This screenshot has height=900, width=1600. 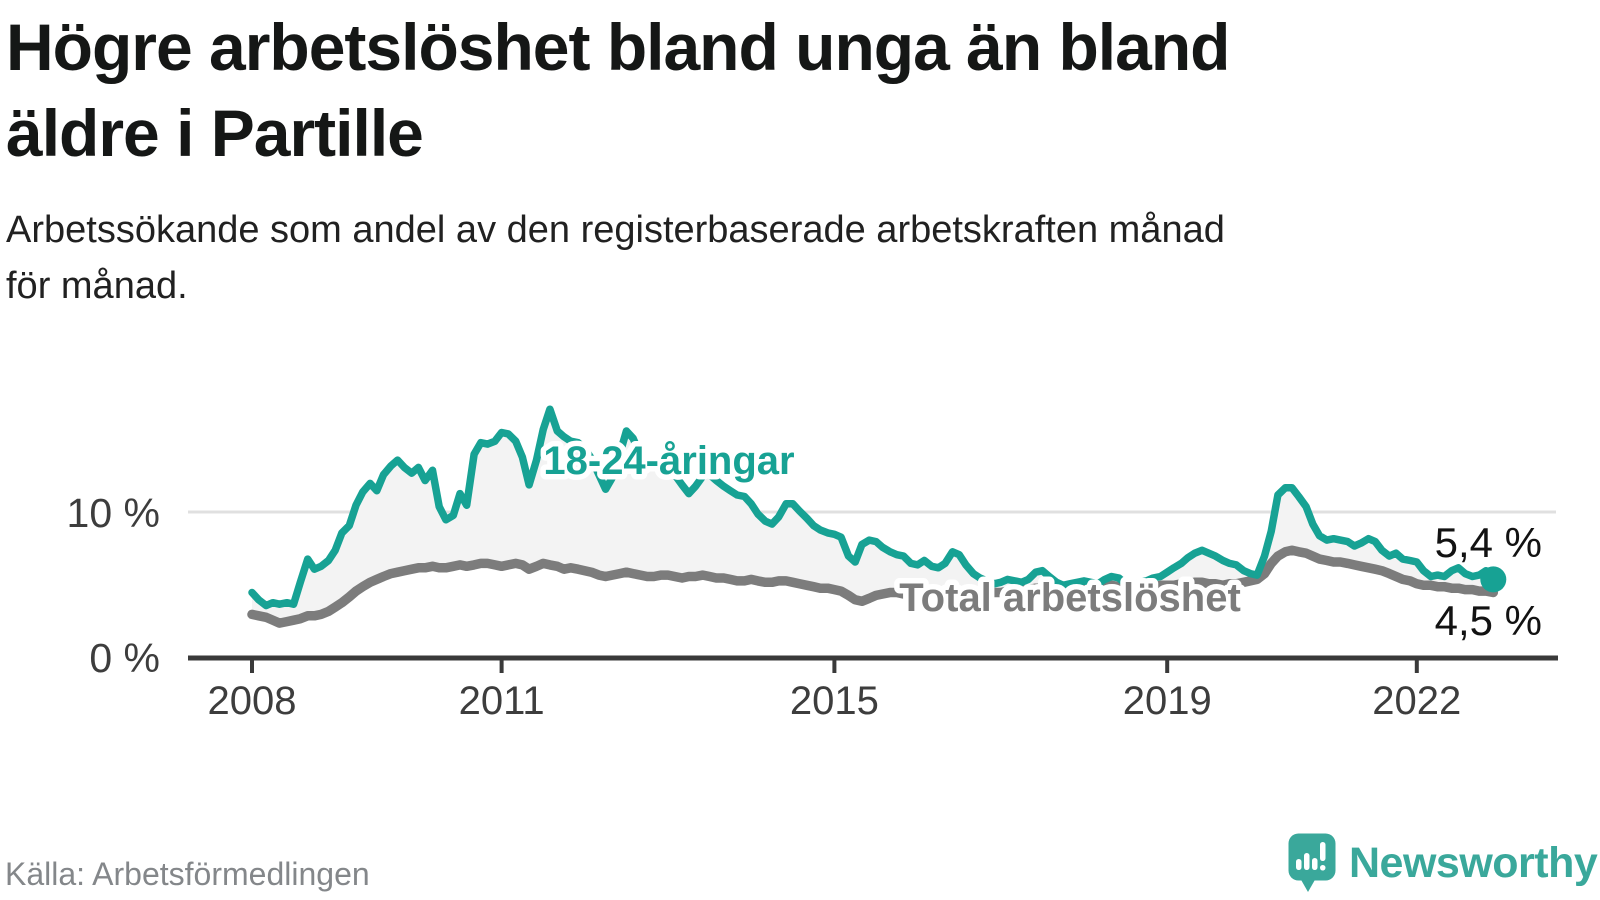 What do you see at coordinates (834, 701) in the screenshot?
I see `x-tick-label-2015: 2015` at bounding box center [834, 701].